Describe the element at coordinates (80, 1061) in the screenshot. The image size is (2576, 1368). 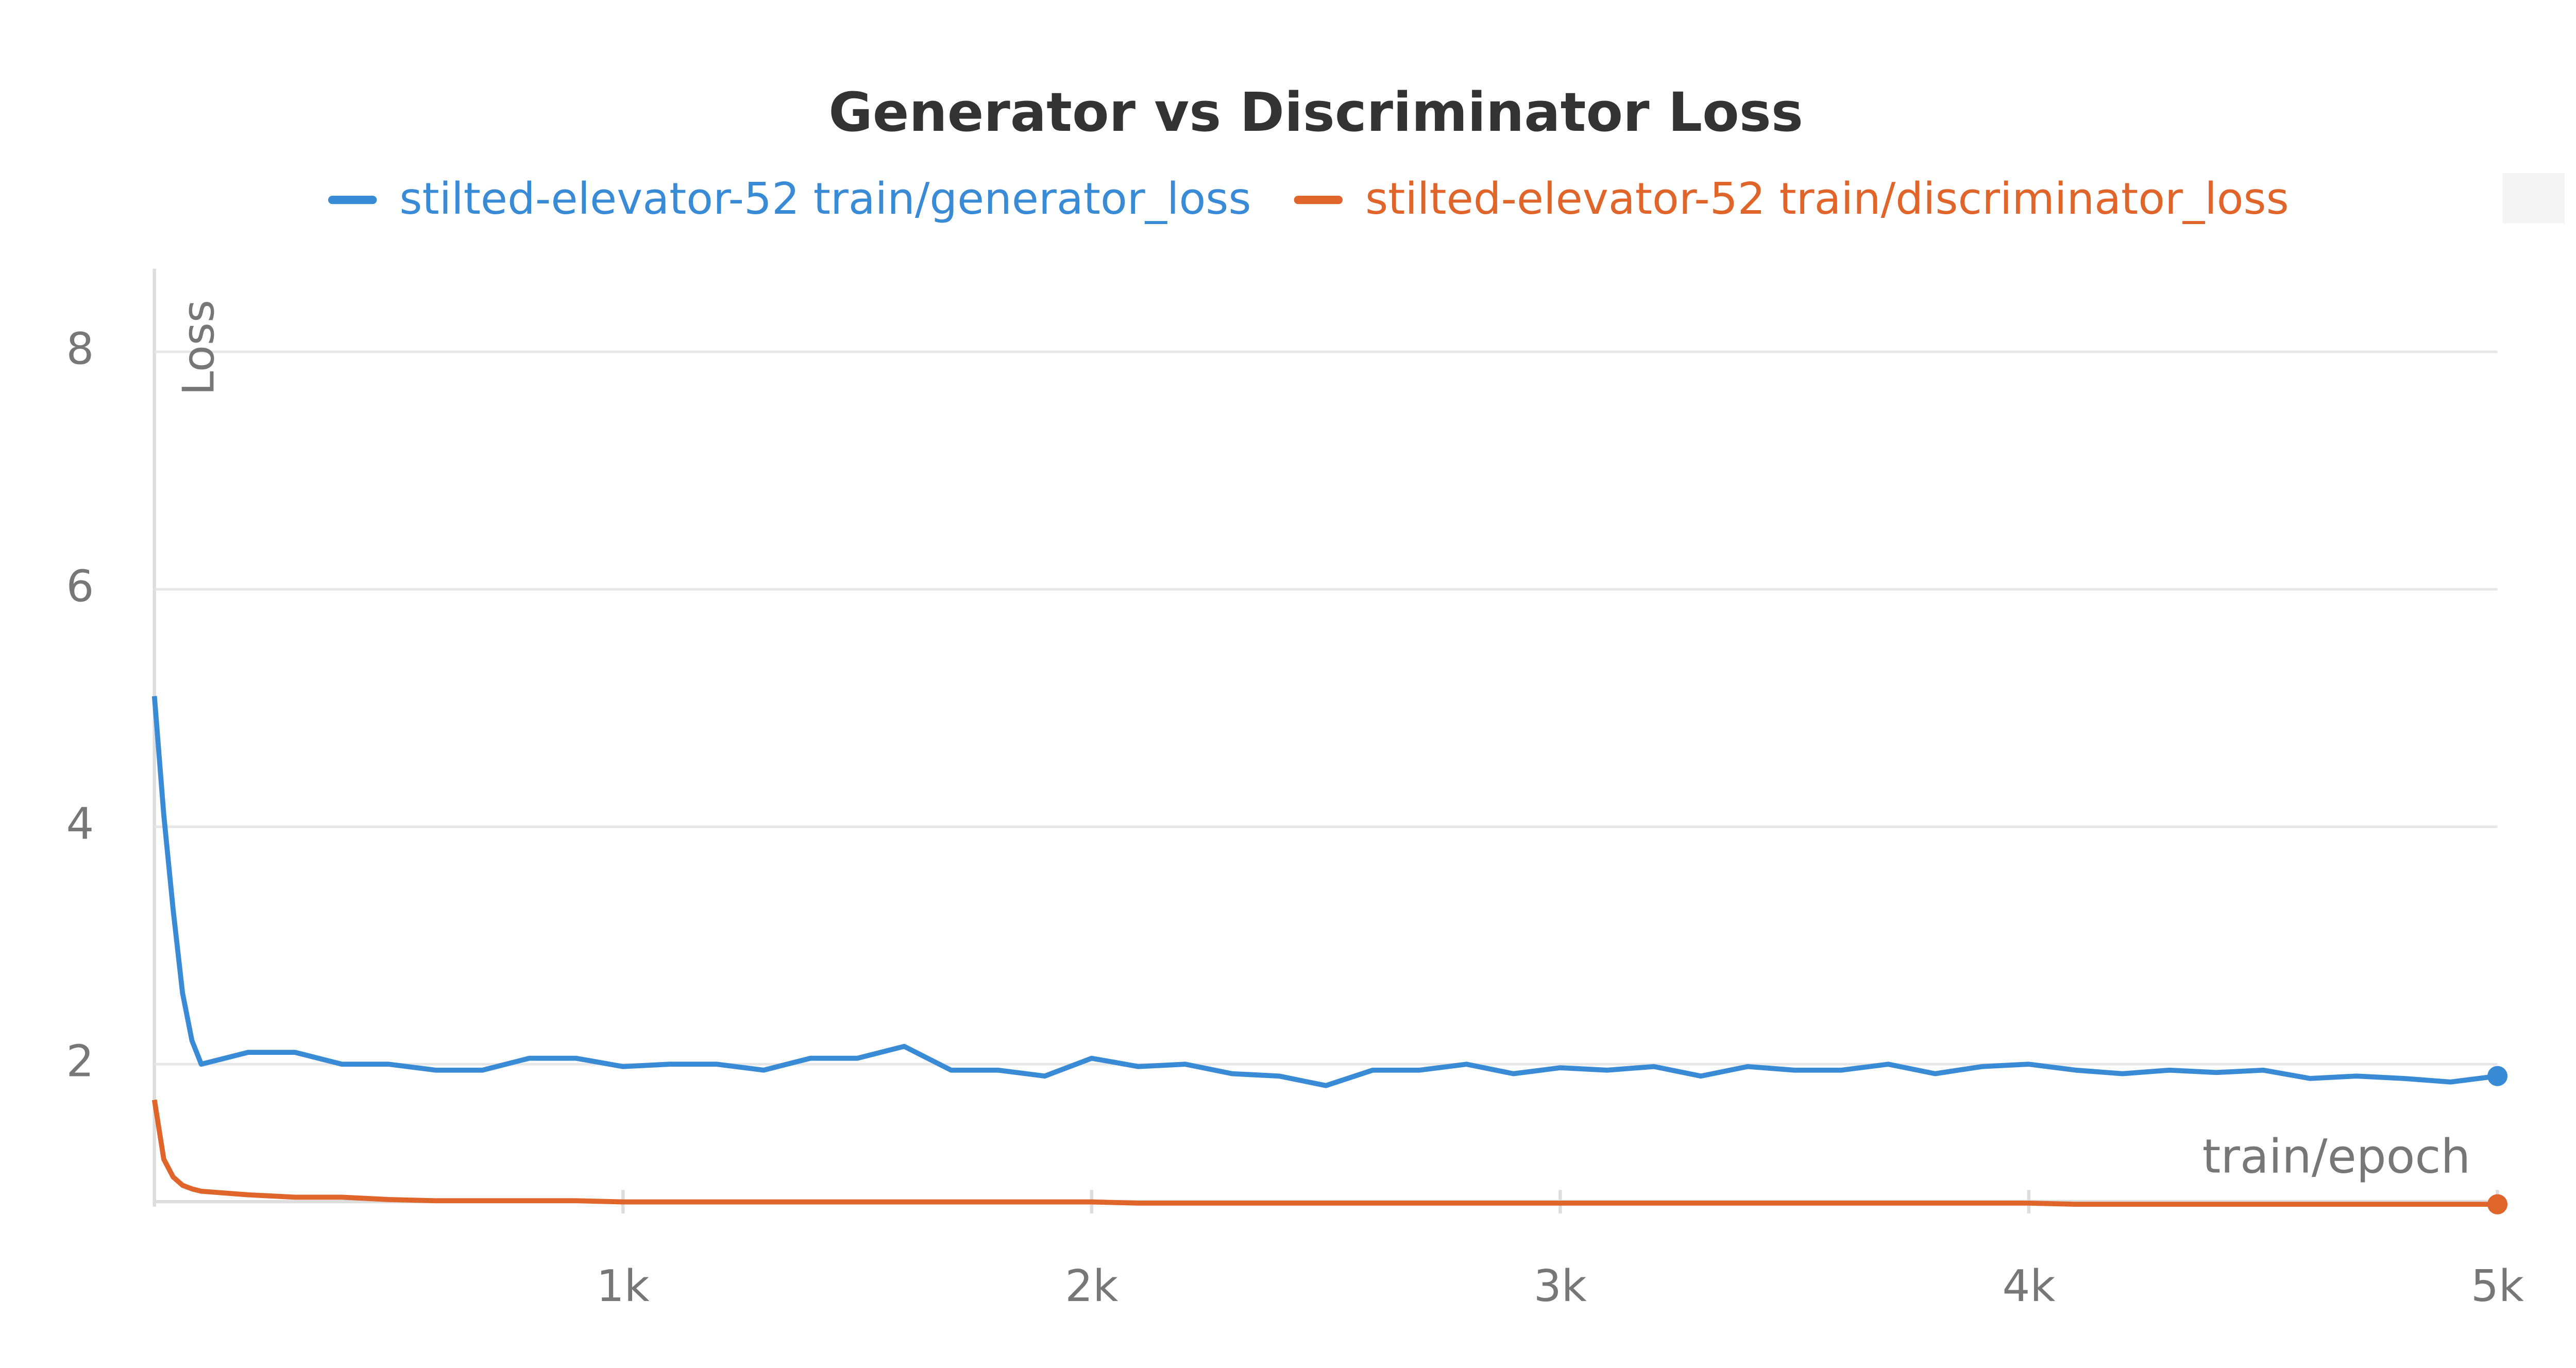
I see `y-tick-label: 2` at that location.